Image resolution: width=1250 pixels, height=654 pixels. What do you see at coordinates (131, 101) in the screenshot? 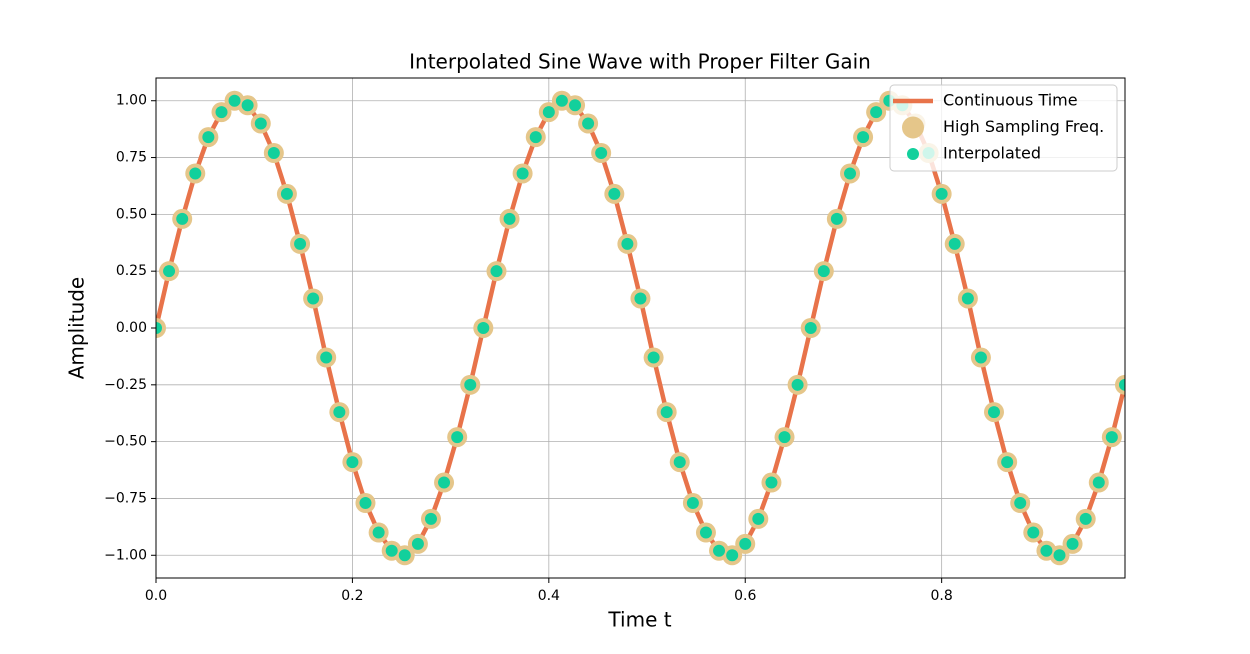
I see `y-tick-label: 1.00` at bounding box center [131, 101].